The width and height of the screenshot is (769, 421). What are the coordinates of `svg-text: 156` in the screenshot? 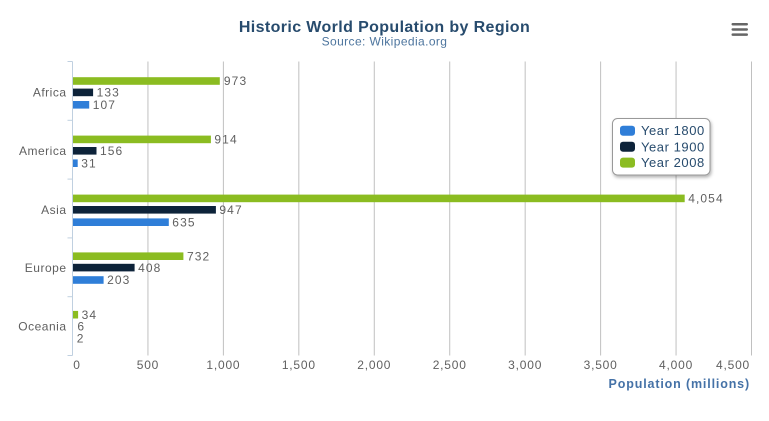 It's located at (111, 151).